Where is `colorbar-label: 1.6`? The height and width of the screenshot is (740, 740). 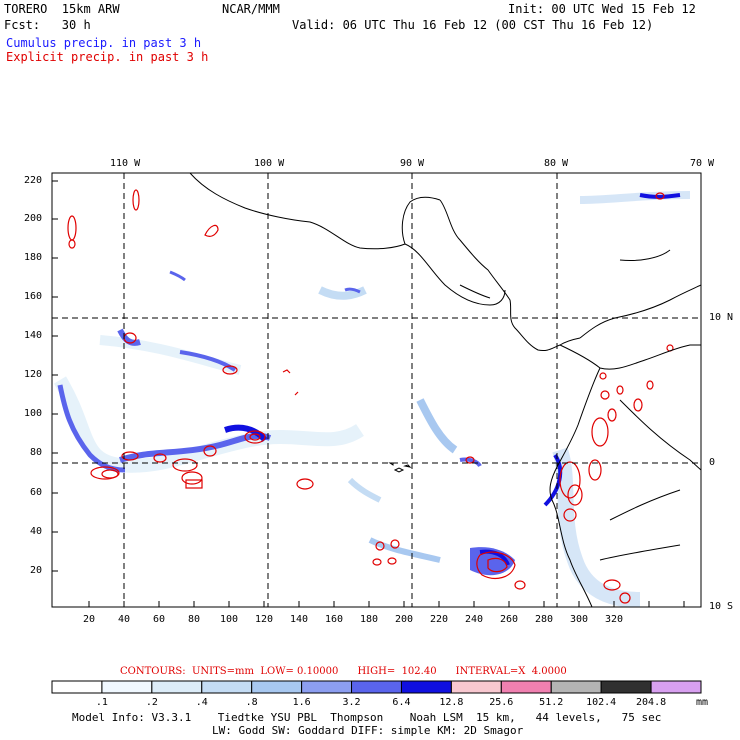
colorbar-label: 1.6 is located at coordinates (301, 702).